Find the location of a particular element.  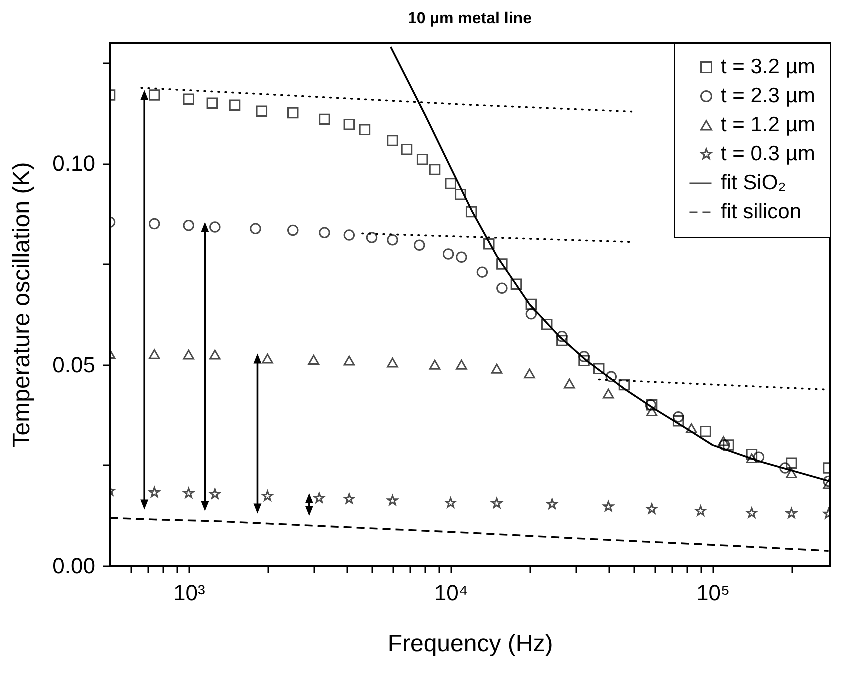

x-axis-title: Frequency (Hz) is located at coordinates (471, 644).